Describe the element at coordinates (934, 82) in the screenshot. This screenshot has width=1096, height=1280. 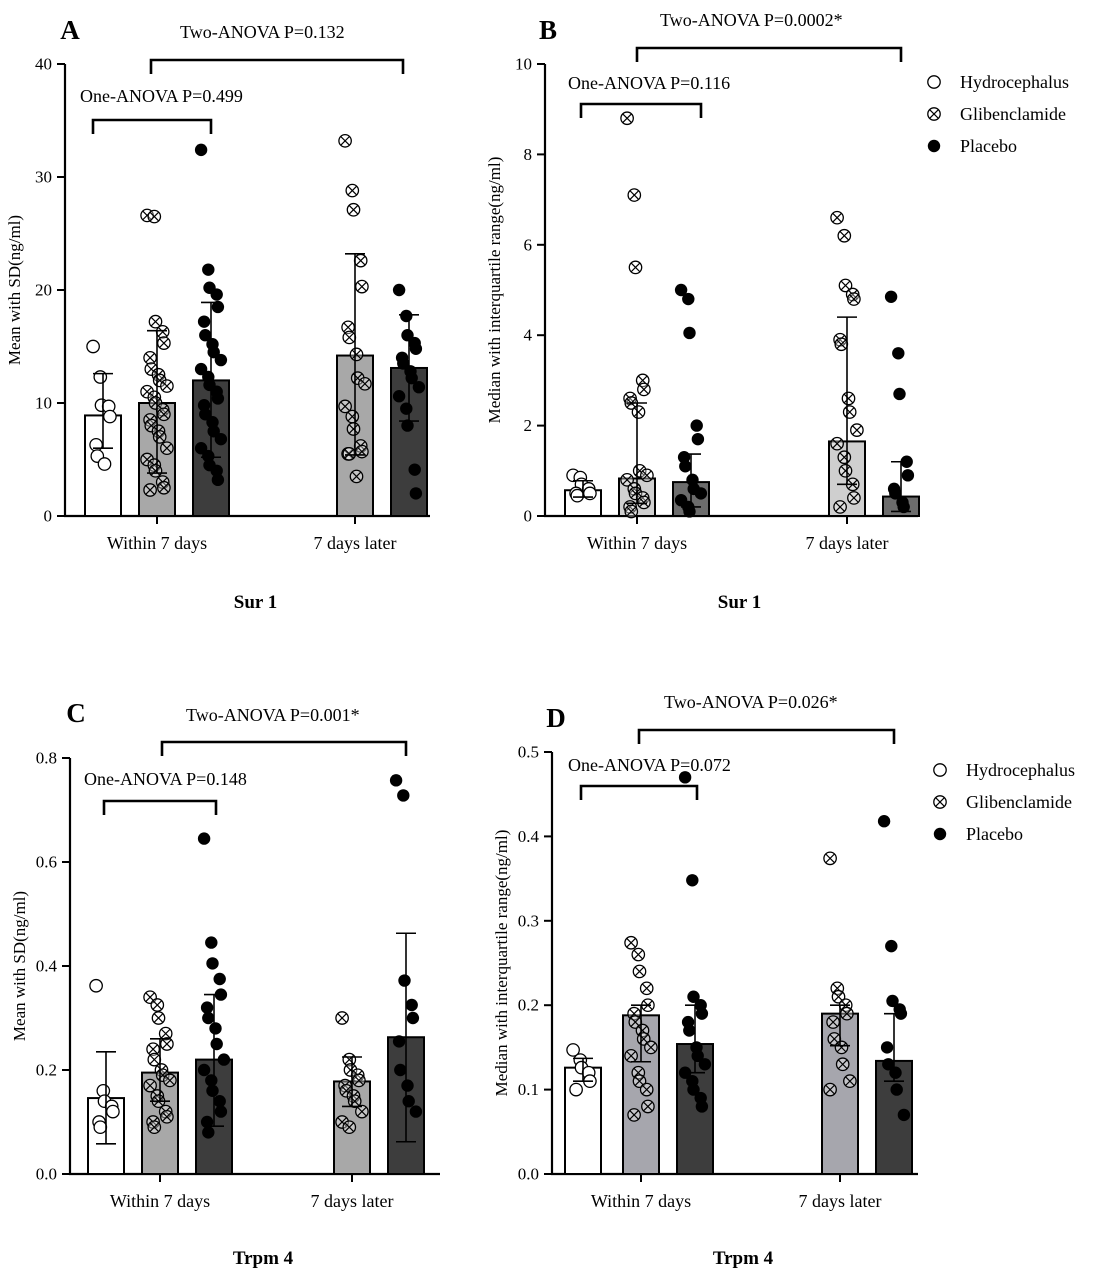
I see `legend-marker-hydrocephalus` at that location.